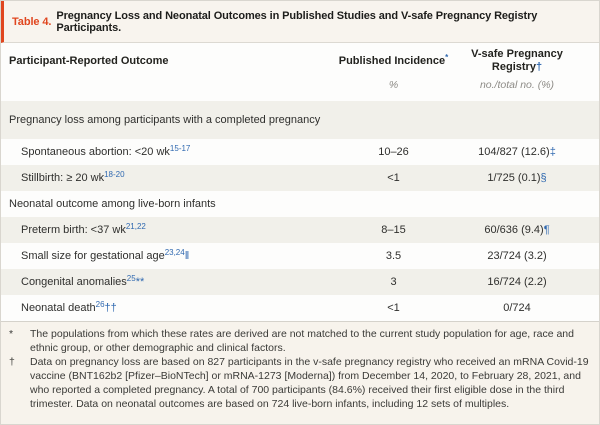 The width and height of the screenshot is (600, 425). Describe the element at coordinates (539, 67) in the screenshot. I see `footnote-marker-dagger: †` at that location.